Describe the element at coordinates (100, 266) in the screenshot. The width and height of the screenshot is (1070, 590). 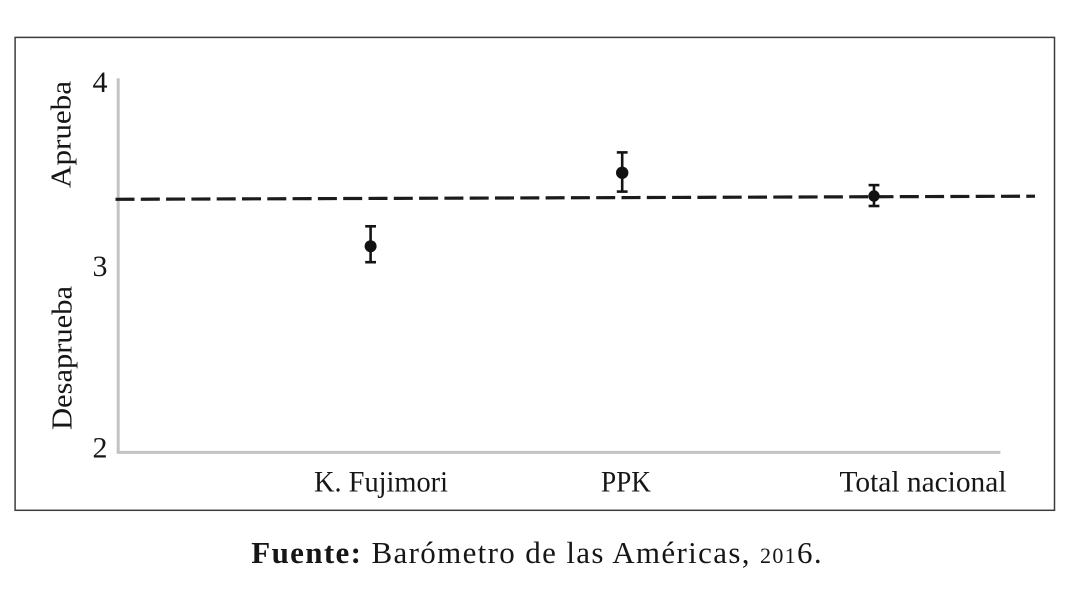
I see `svg-text: 3` at that location.